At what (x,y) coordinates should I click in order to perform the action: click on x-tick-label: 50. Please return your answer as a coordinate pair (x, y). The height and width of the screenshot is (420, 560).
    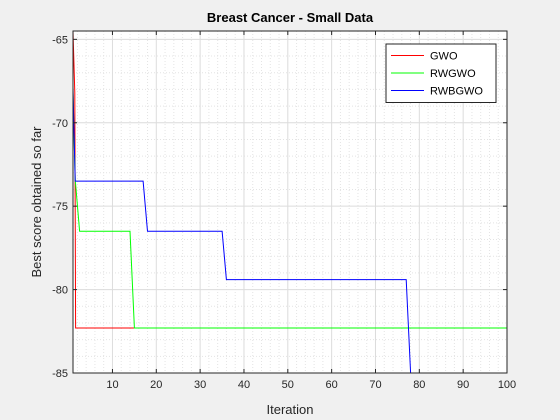
    Looking at the image, I should click on (288, 385).